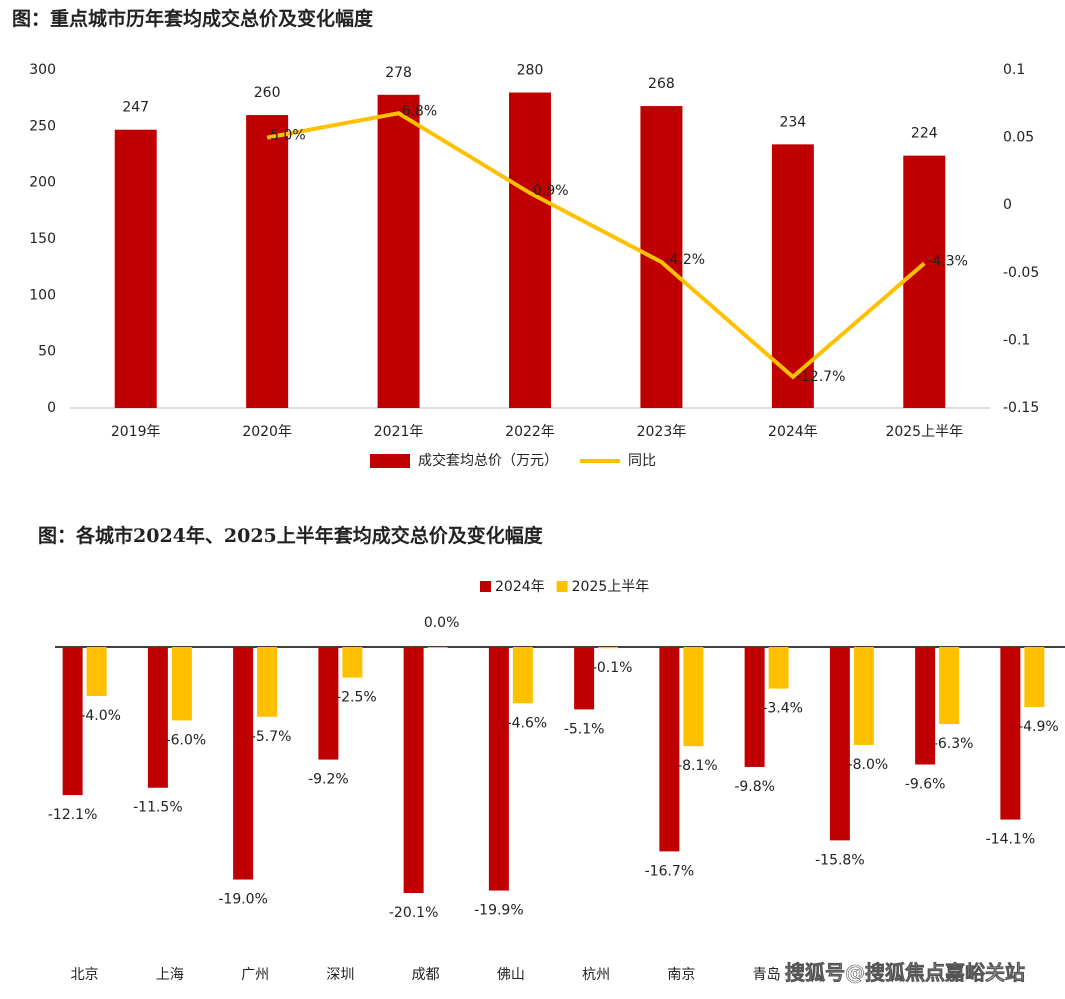  What do you see at coordinates (1011, 840) in the screenshot?
I see `data-label: -14.1%` at bounding box center [1011, 840].